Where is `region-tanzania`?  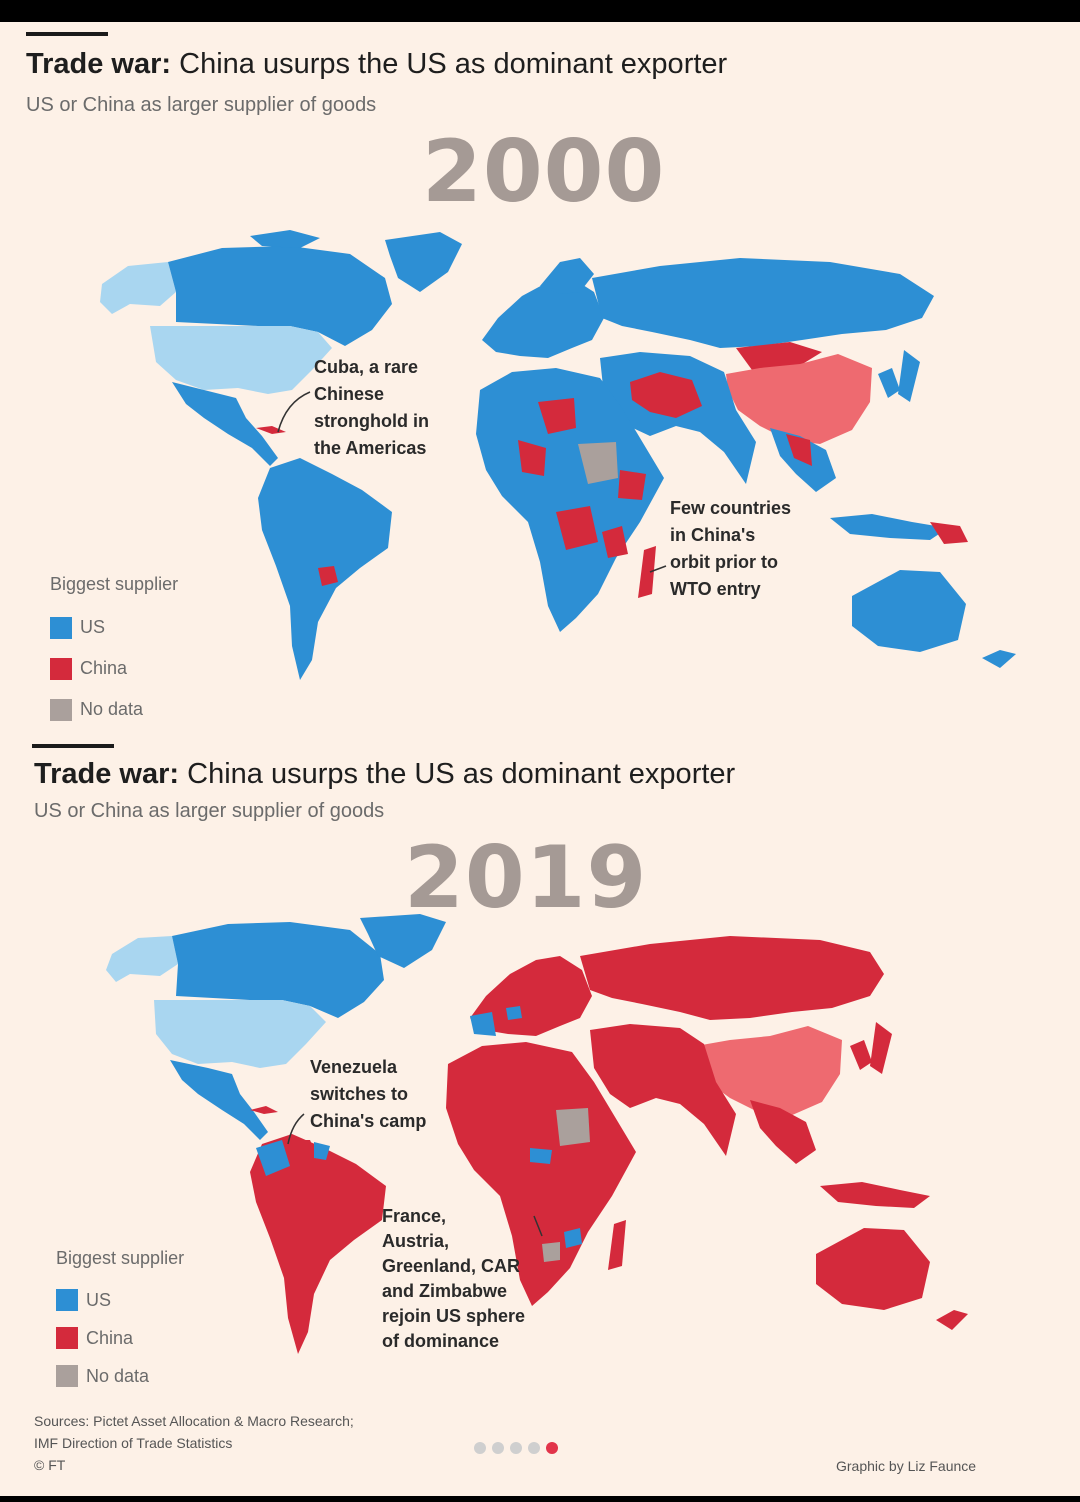 region-tanzania is located at coordinates (615, 542).